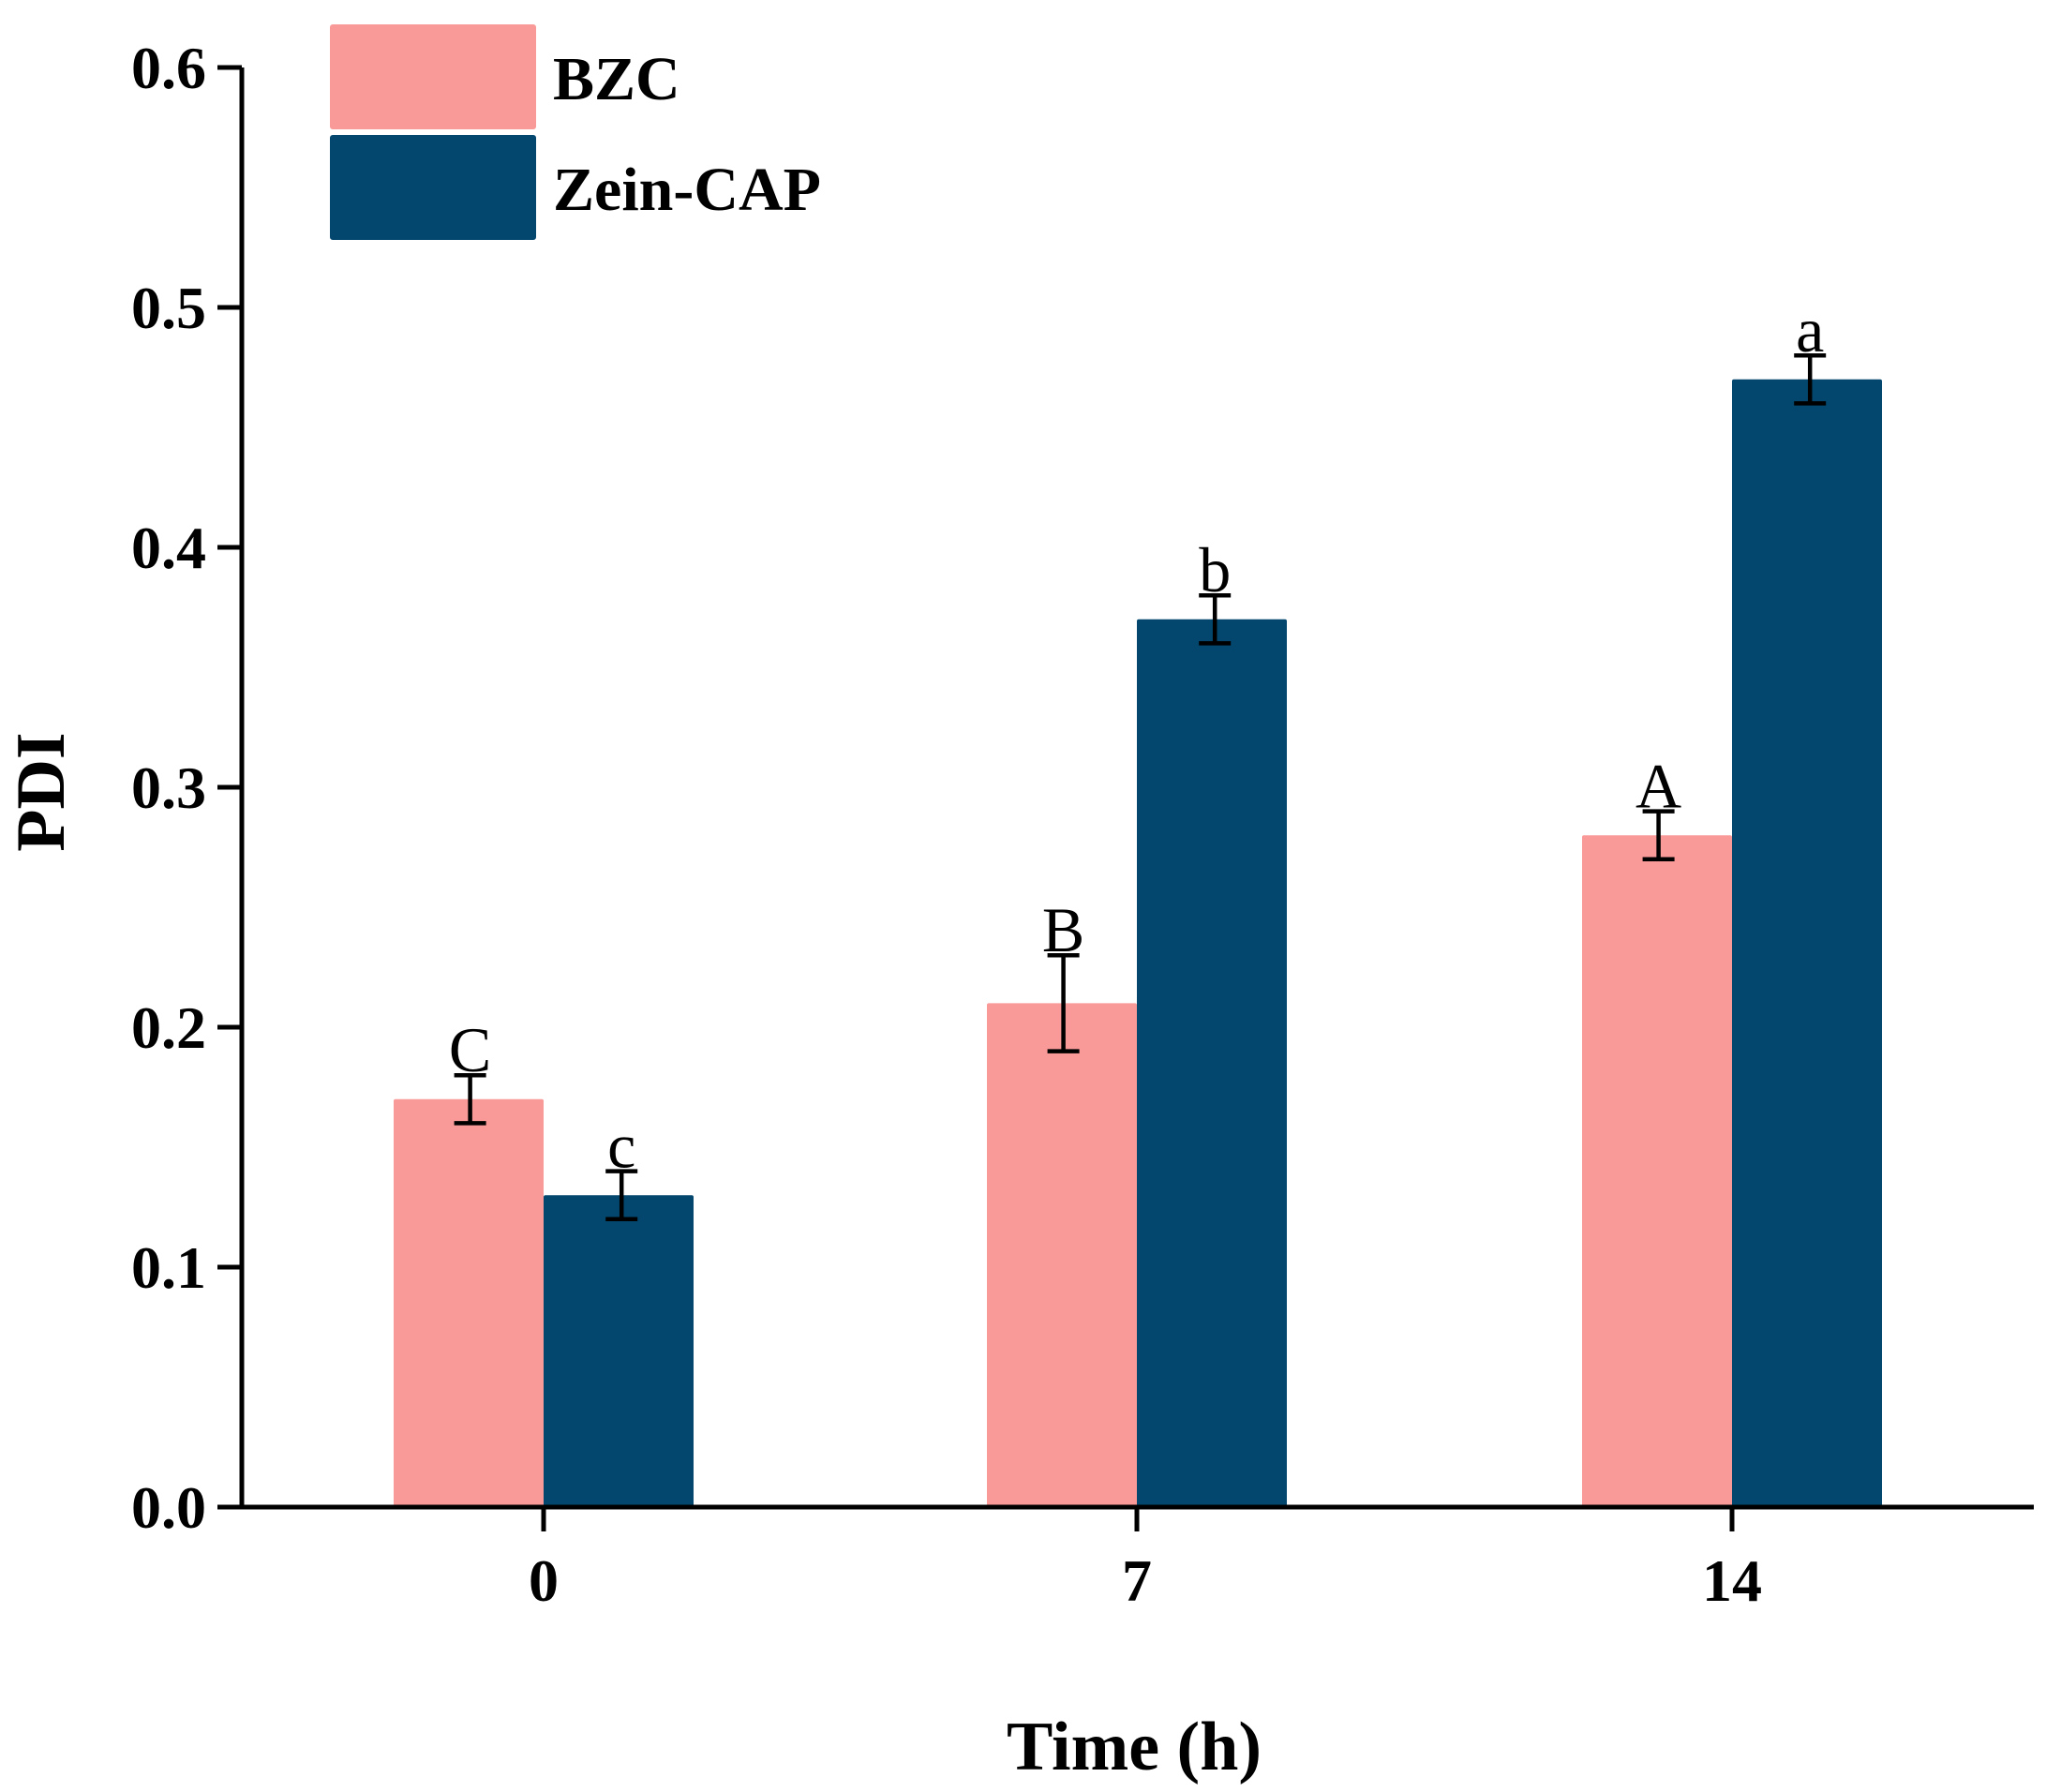  I want to click on significance-letter-zein-cap-7: b, so click(1215, 570).